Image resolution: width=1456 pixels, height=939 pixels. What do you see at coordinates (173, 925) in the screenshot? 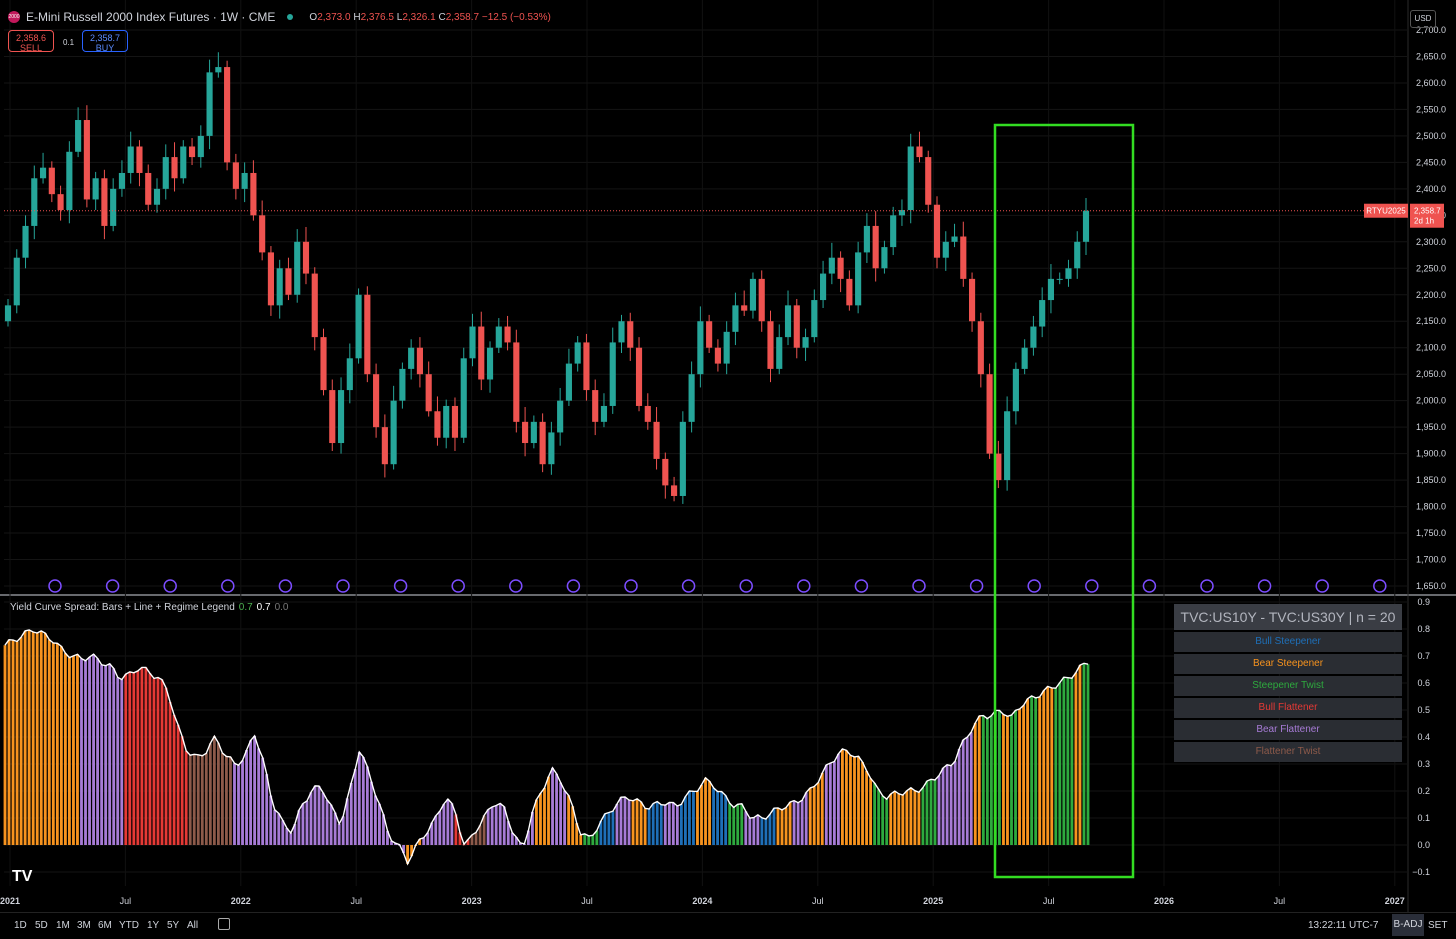
I see `timeframe-5y: 5Y` at bounding box center [173, 925].